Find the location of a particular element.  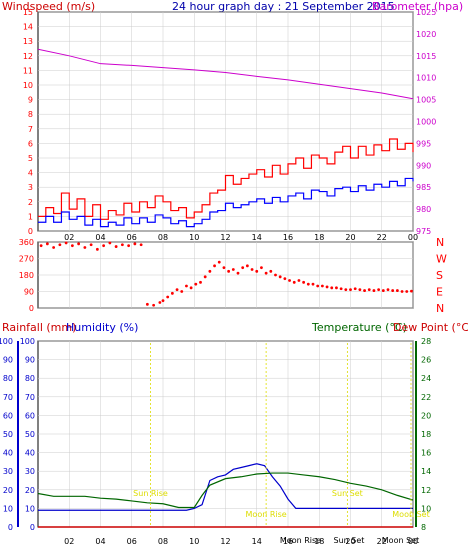

wind-direction-grid is located at coordinates (226, 275).